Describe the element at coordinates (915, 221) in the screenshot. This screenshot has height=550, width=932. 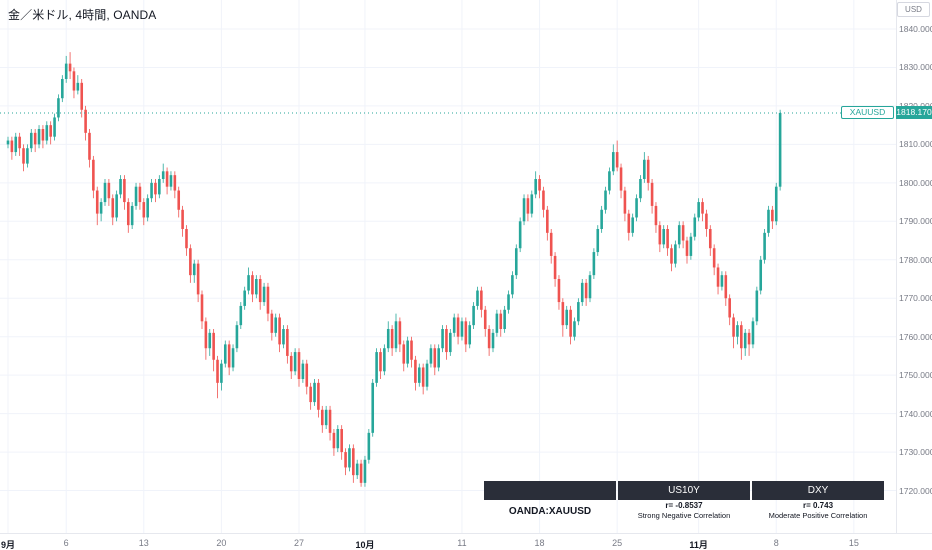
I see `price-tick-label: 1790.000` at that location.